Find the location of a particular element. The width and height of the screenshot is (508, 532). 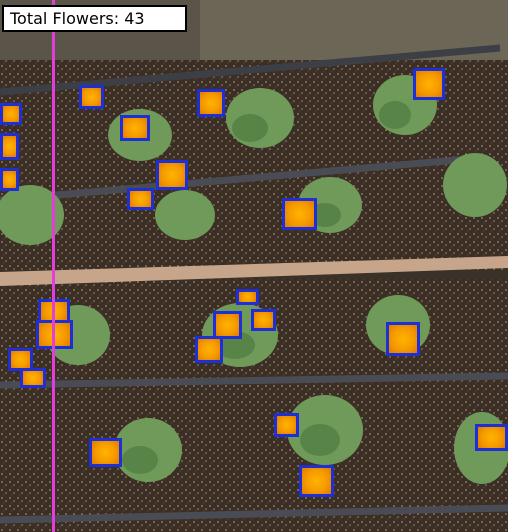

counting-line is located at coordinates (53, 266).